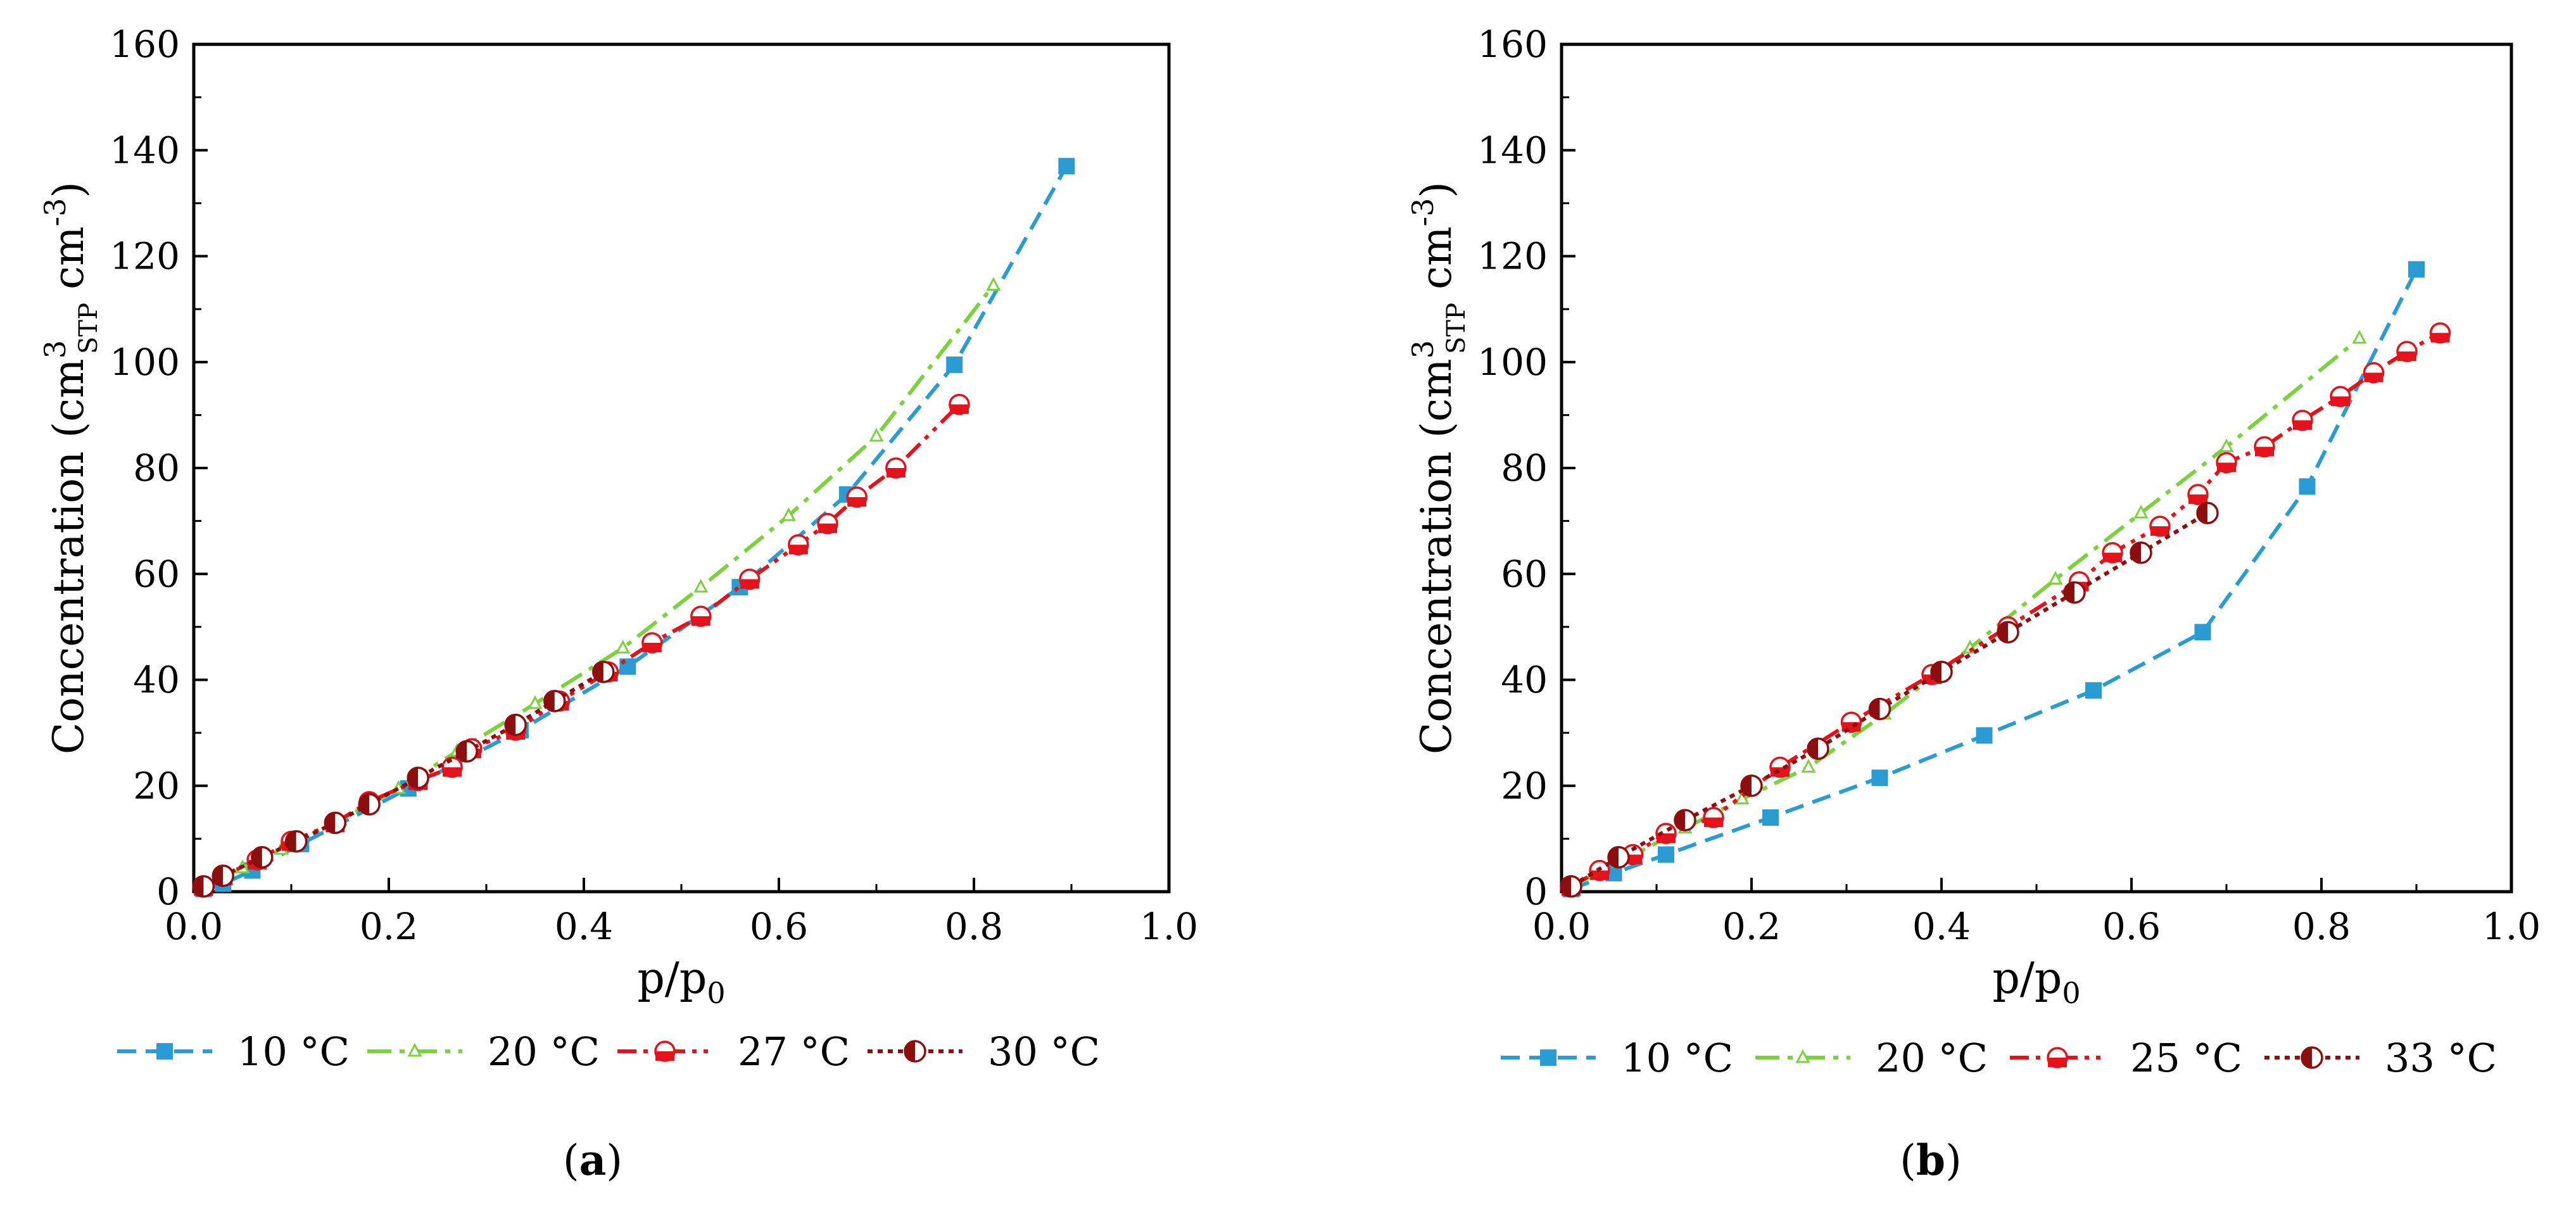 This screenshot has height=1221, width=2576. Describe the element at coordinates (1524, 785) in the screenshot. I see `y-tick-label: 20` at that location.